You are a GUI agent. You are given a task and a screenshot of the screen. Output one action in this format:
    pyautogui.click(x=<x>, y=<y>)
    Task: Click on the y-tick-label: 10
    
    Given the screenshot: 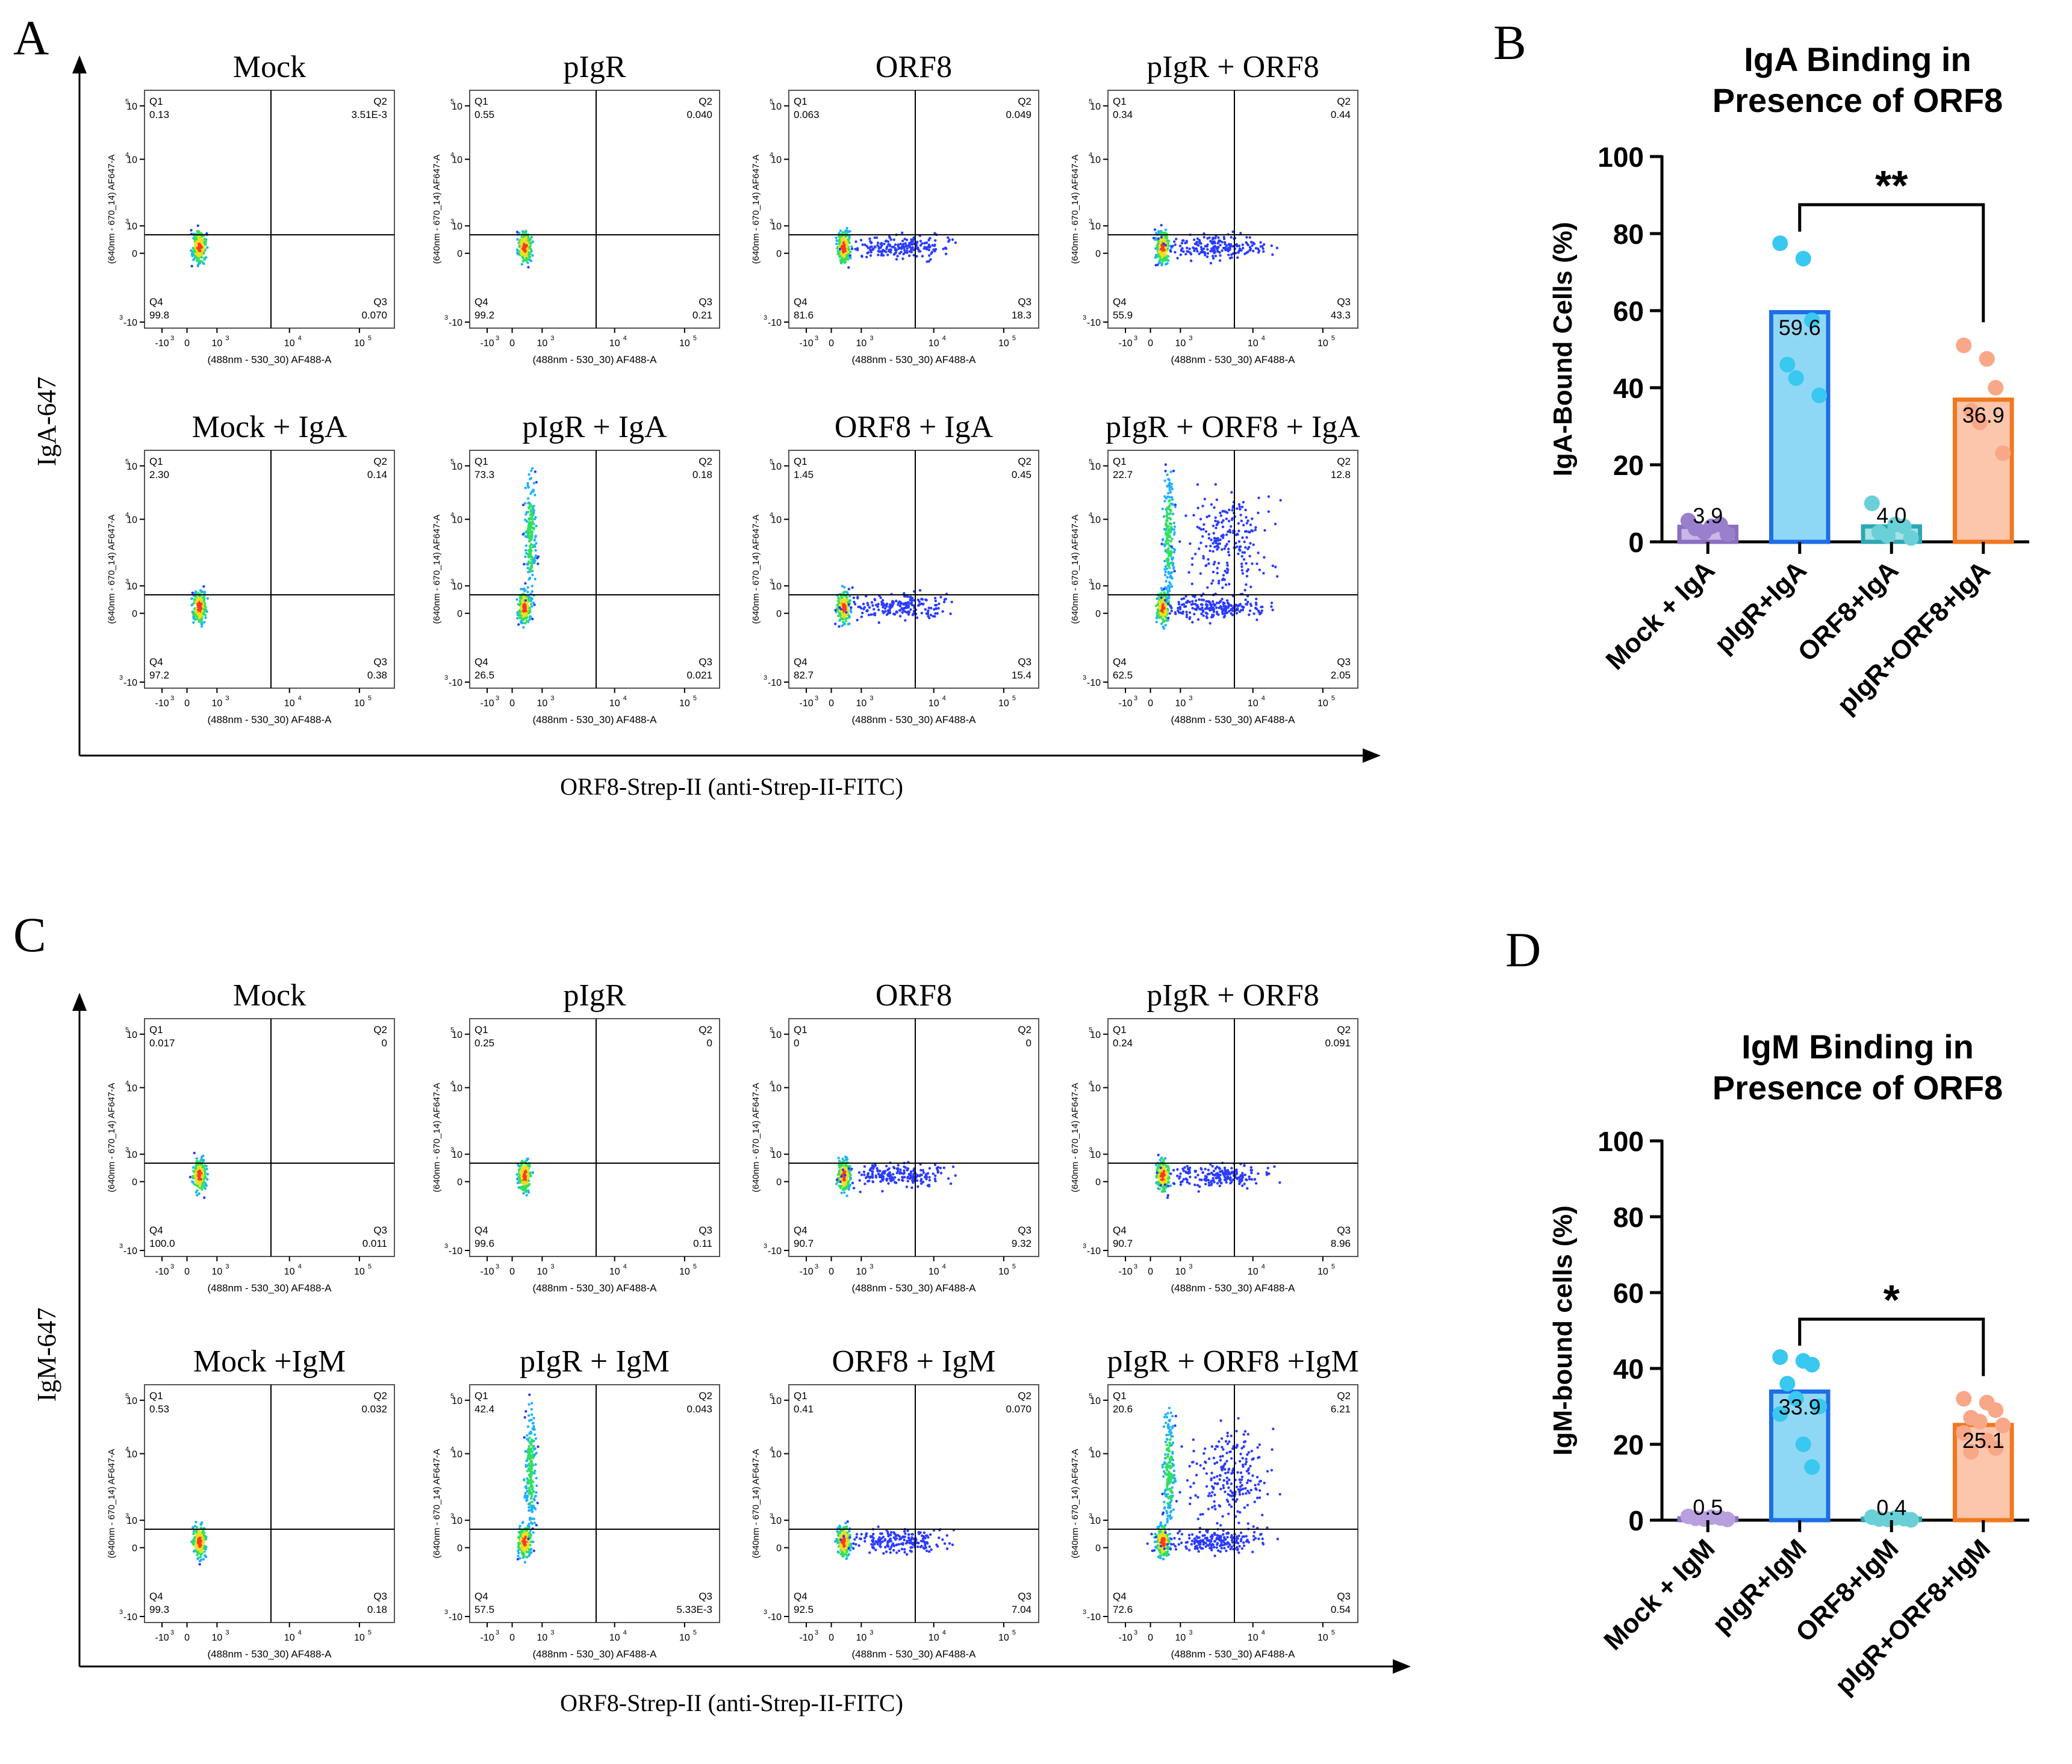 What is the action you would take?
    pyautogui.click(x=776, y=227)
    